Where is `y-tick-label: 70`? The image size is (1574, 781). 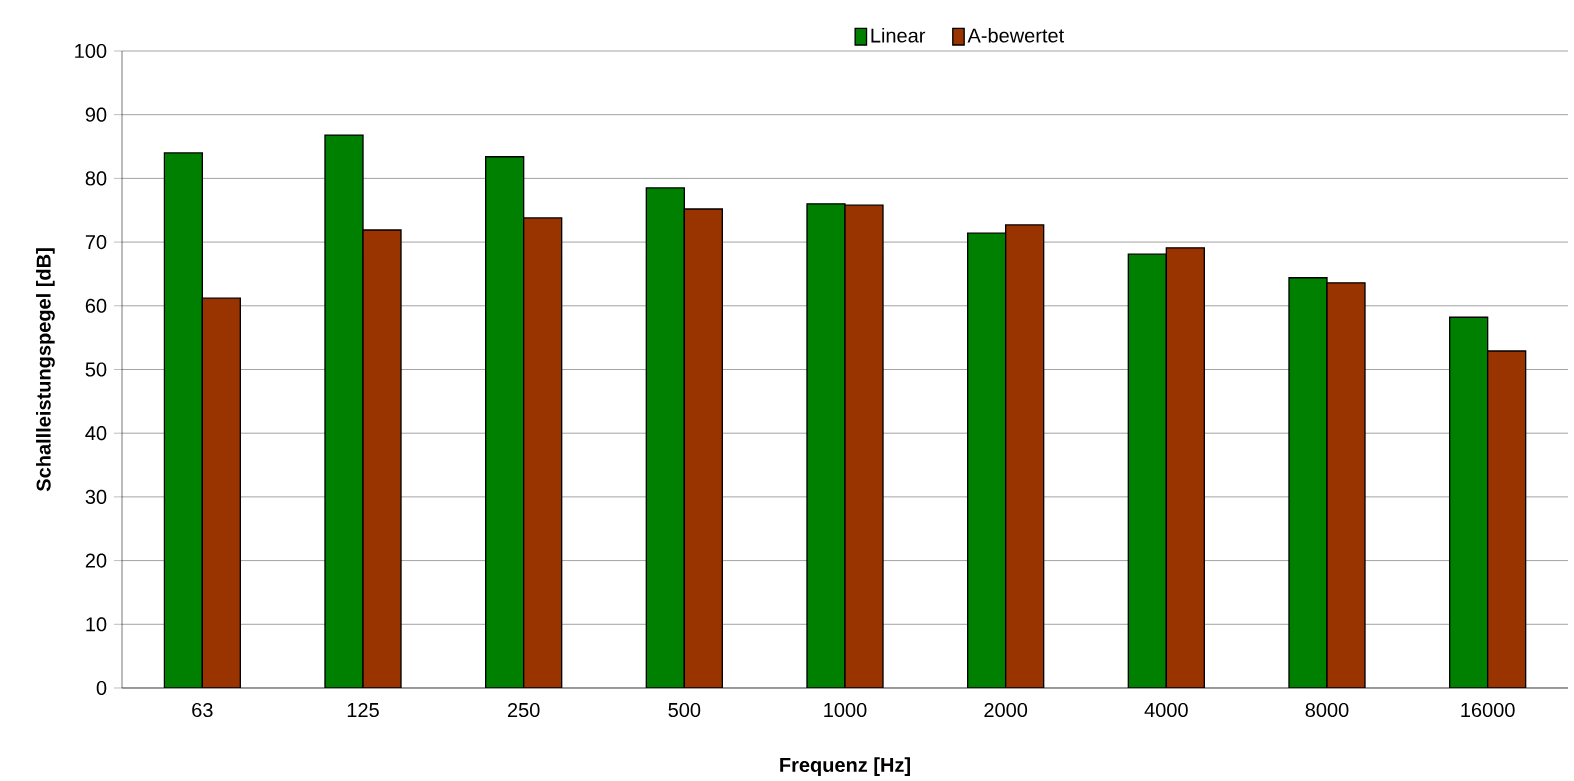
y-tick-label: 70 is located at coordinates (96, 242).